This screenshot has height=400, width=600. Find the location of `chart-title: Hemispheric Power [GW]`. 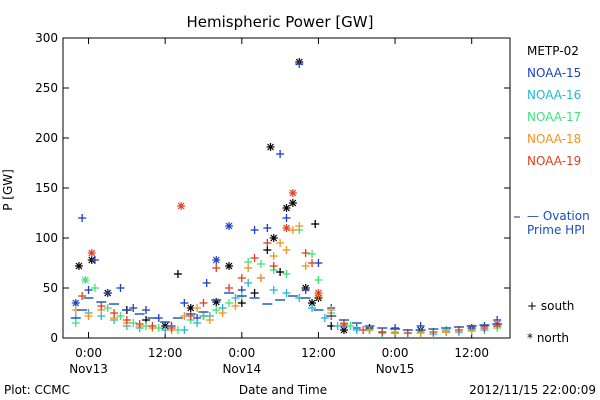

chart-title: Hemispheric Power [GW] is located at coordinates (280, 22).